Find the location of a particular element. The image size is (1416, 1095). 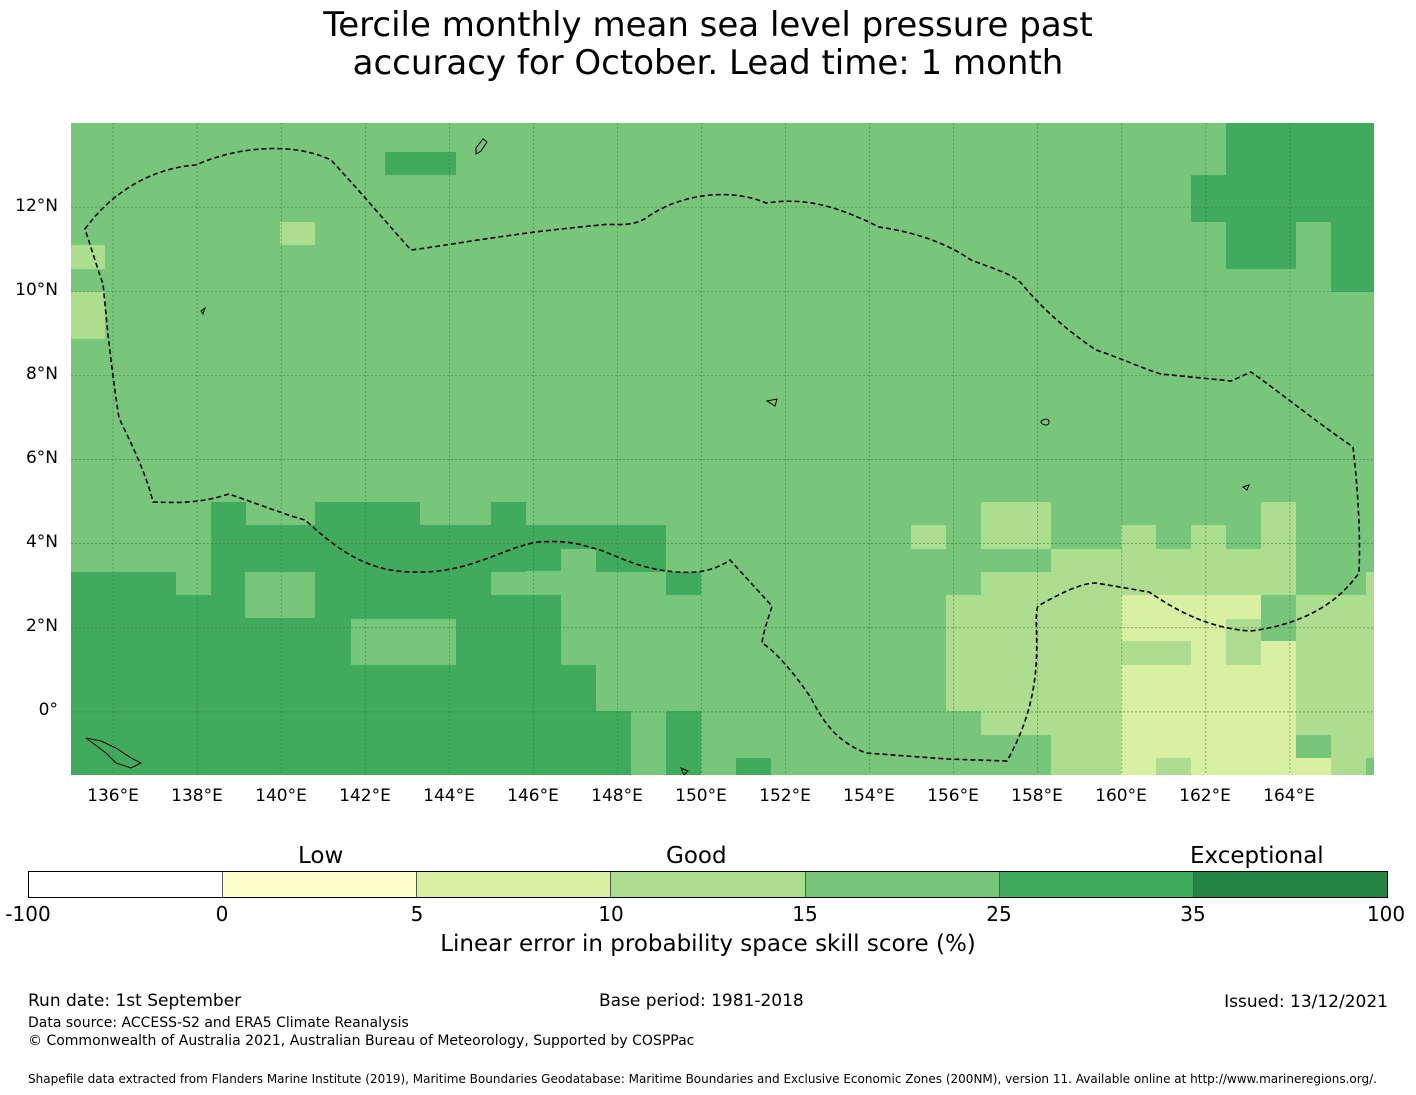

colorbar is located at coordinates (708, 884).